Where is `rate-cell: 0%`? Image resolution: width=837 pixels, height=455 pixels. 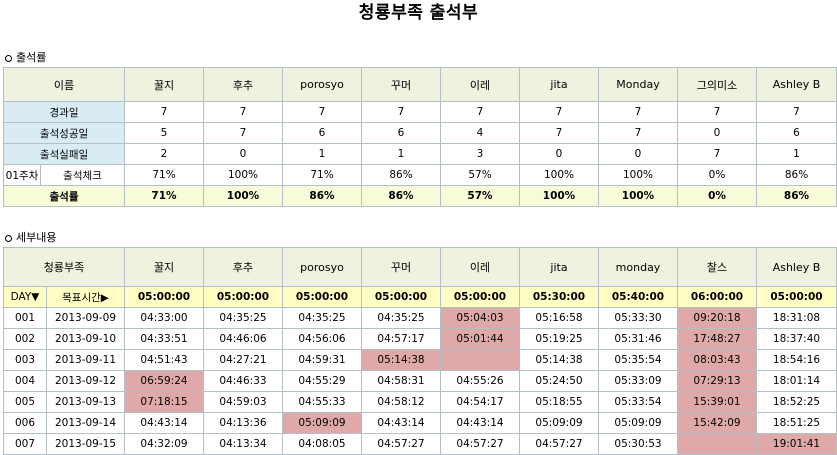 rate-cell: 0% is located at coordinates (717, 196).